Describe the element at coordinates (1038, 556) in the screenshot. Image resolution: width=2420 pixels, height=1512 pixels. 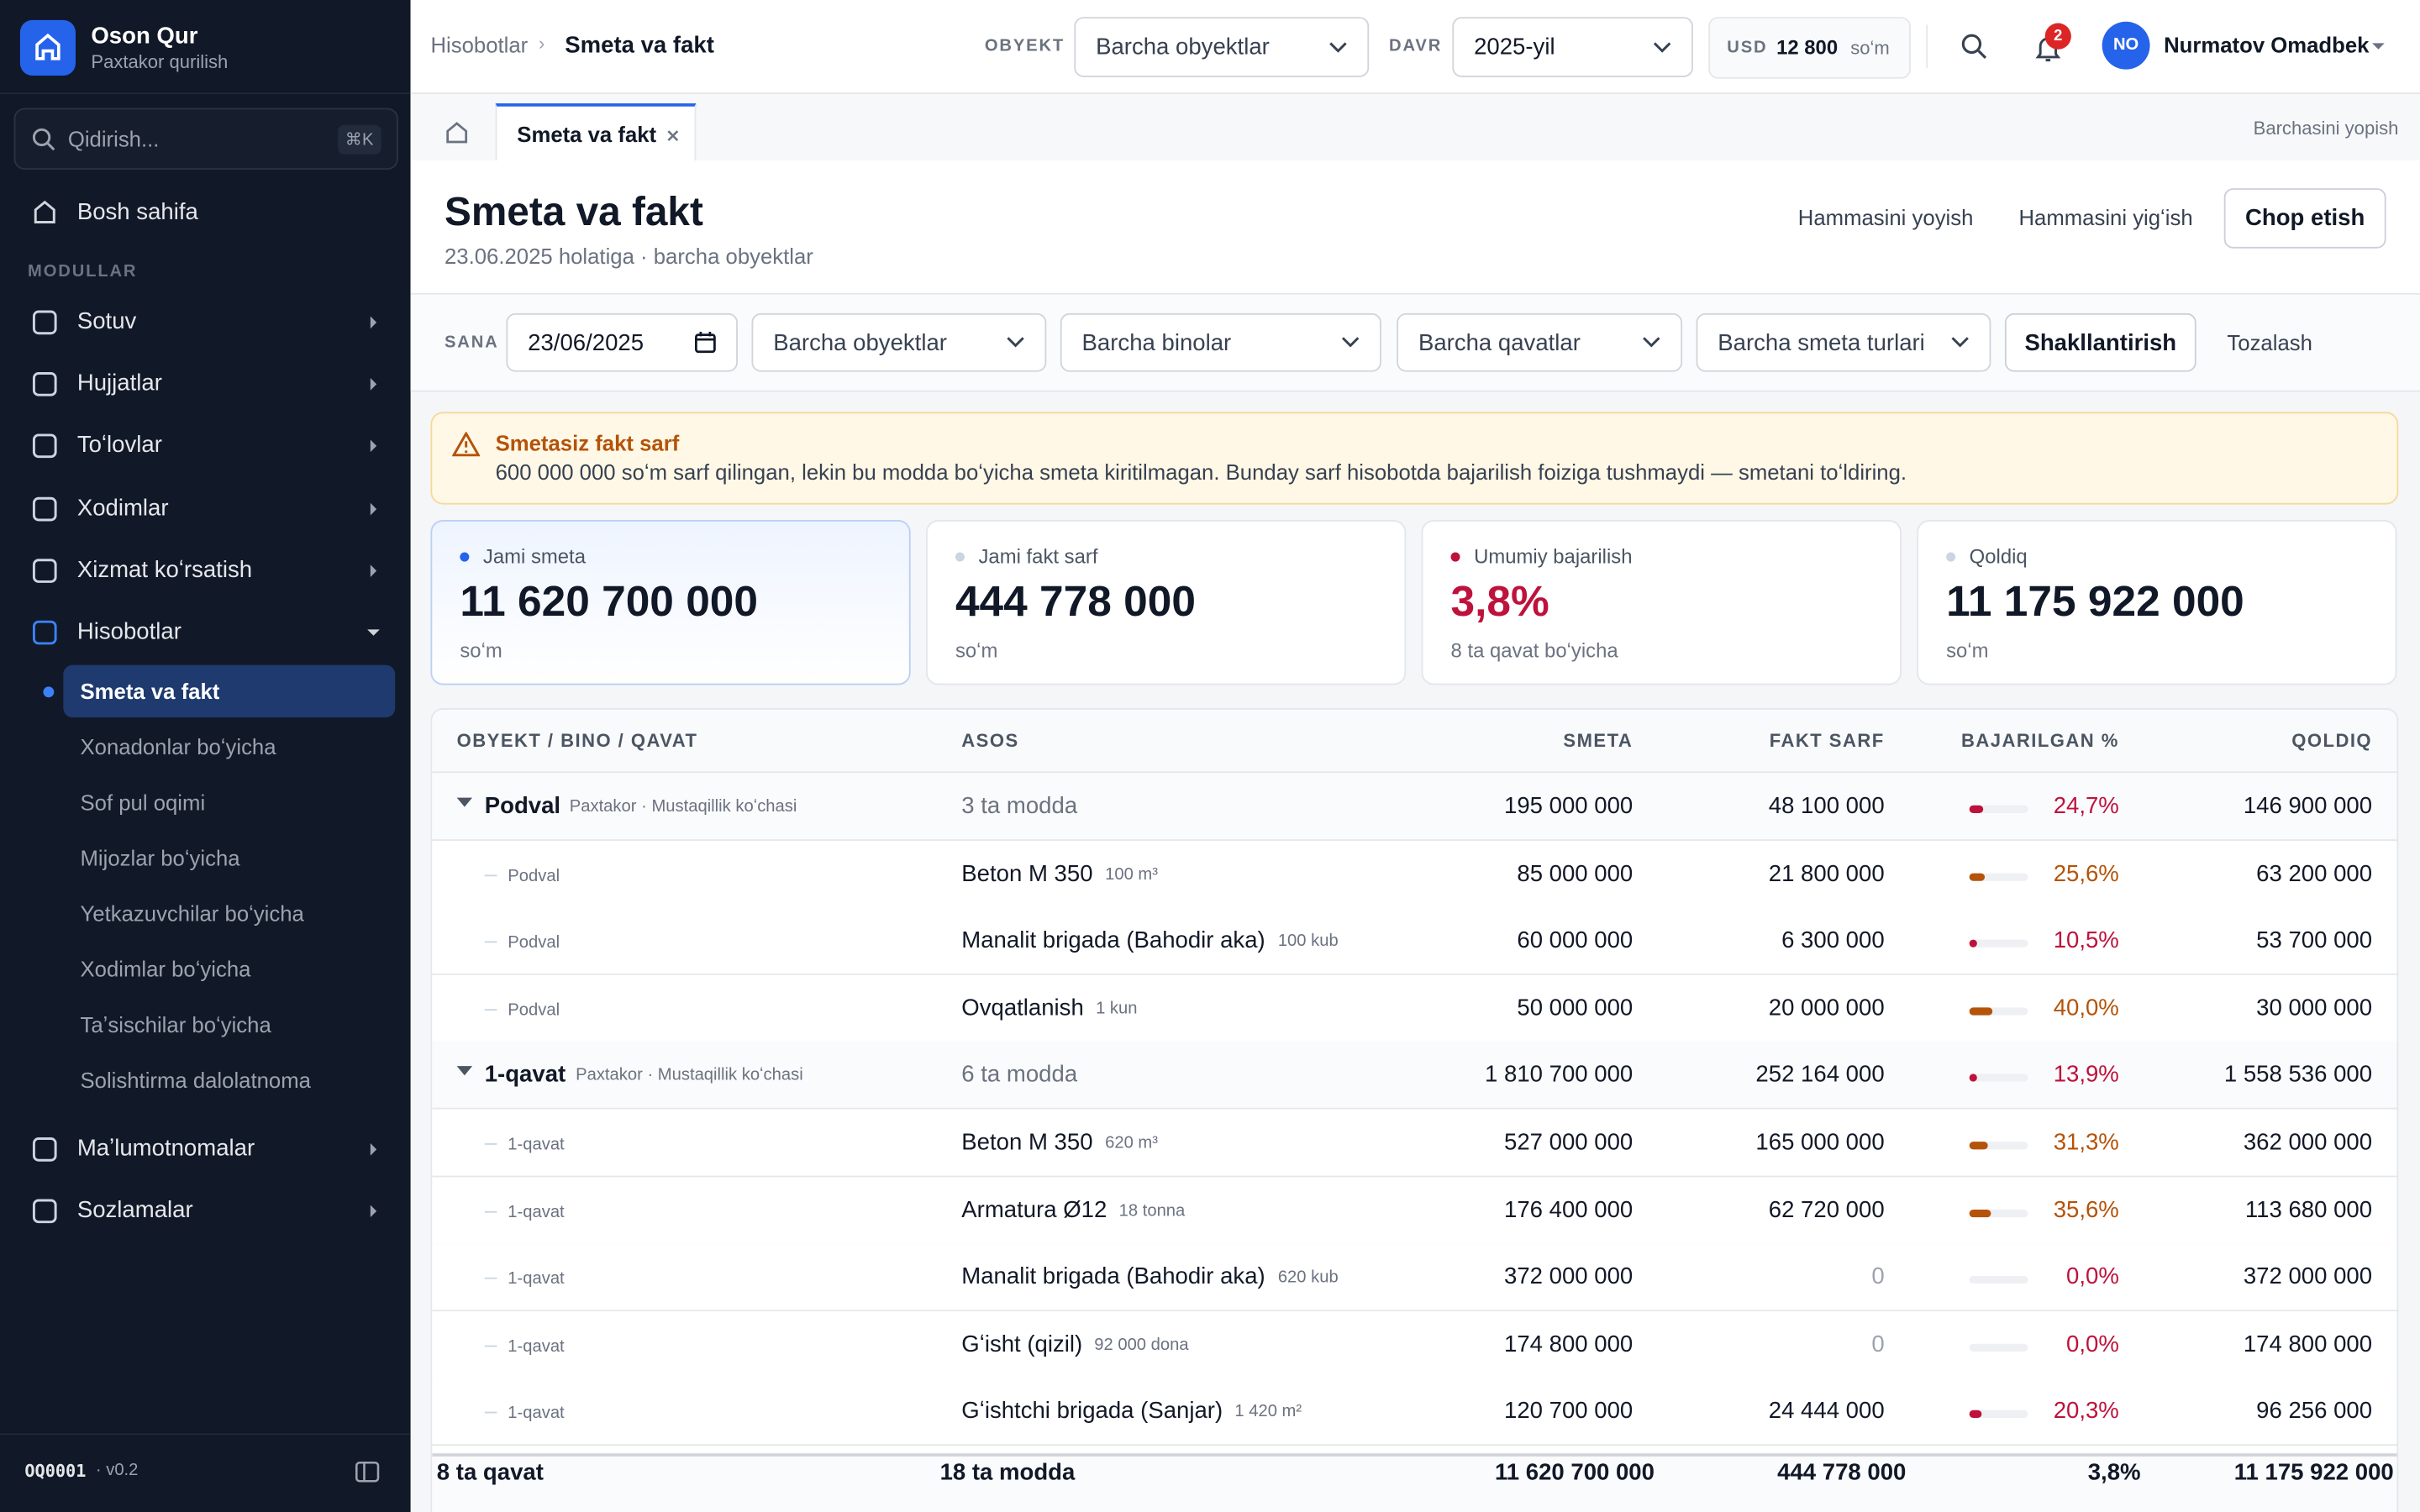
I see `card-label: Jami fakt sarf` at that location.